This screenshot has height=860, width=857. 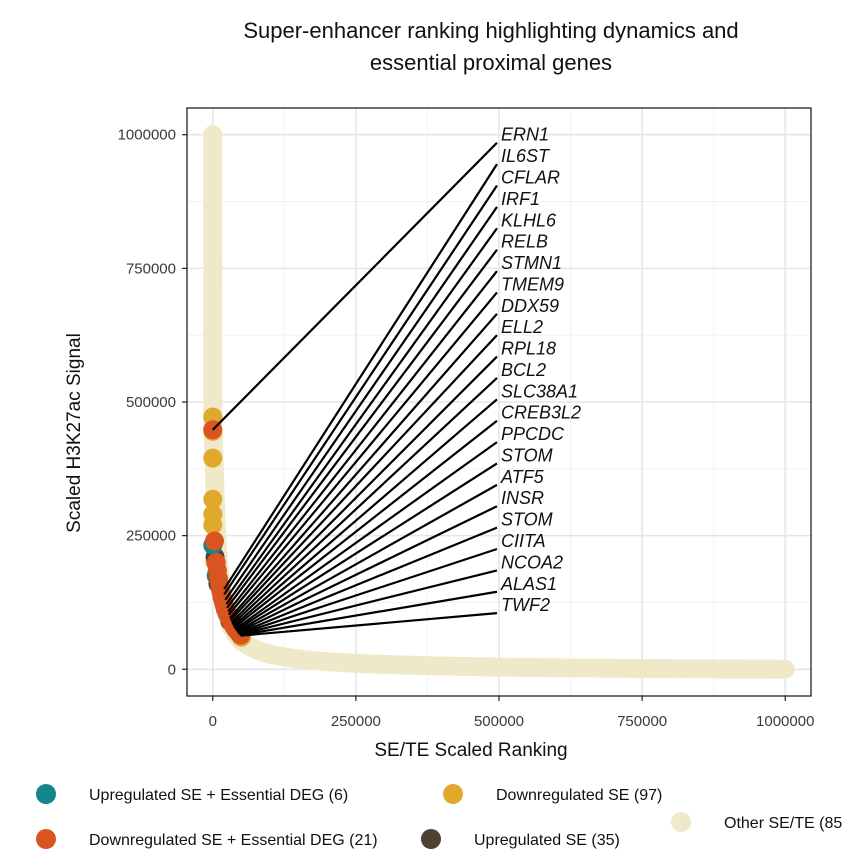 I want to click on gene-label: TMEM9, so click(x=532, y=284).